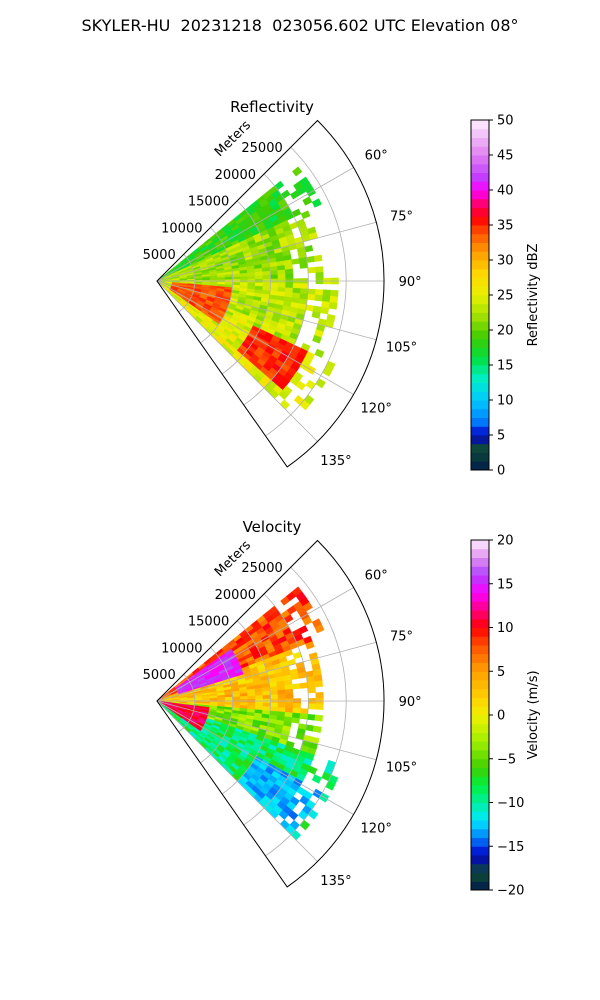 Image resolution: width=600 pixels, height=1000 pixels. What do you see at coordinates (335, 881) in the screenshot?
I see `azimuth-tick-label: 135°` at bounding box center [335, 881].